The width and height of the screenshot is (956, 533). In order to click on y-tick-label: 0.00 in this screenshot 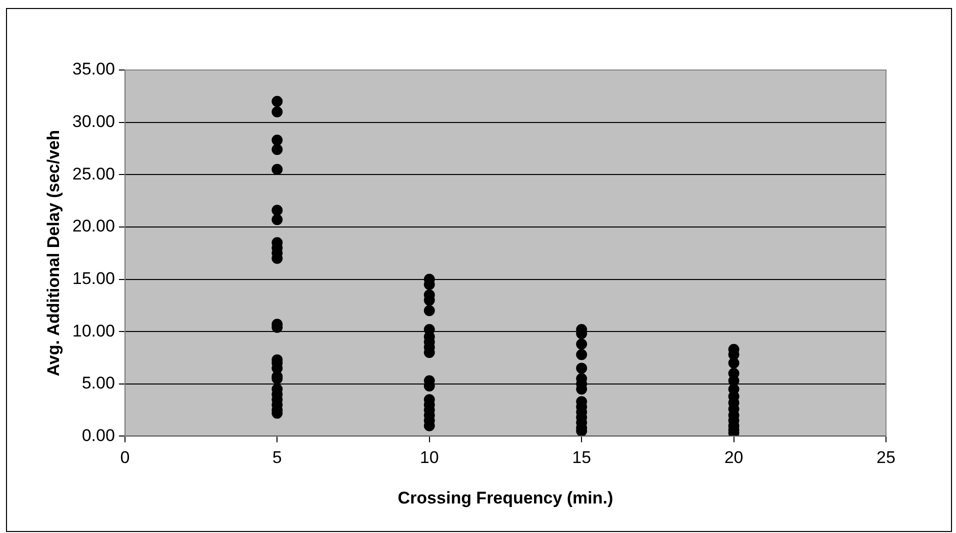, I will do `click(98, 435)`.